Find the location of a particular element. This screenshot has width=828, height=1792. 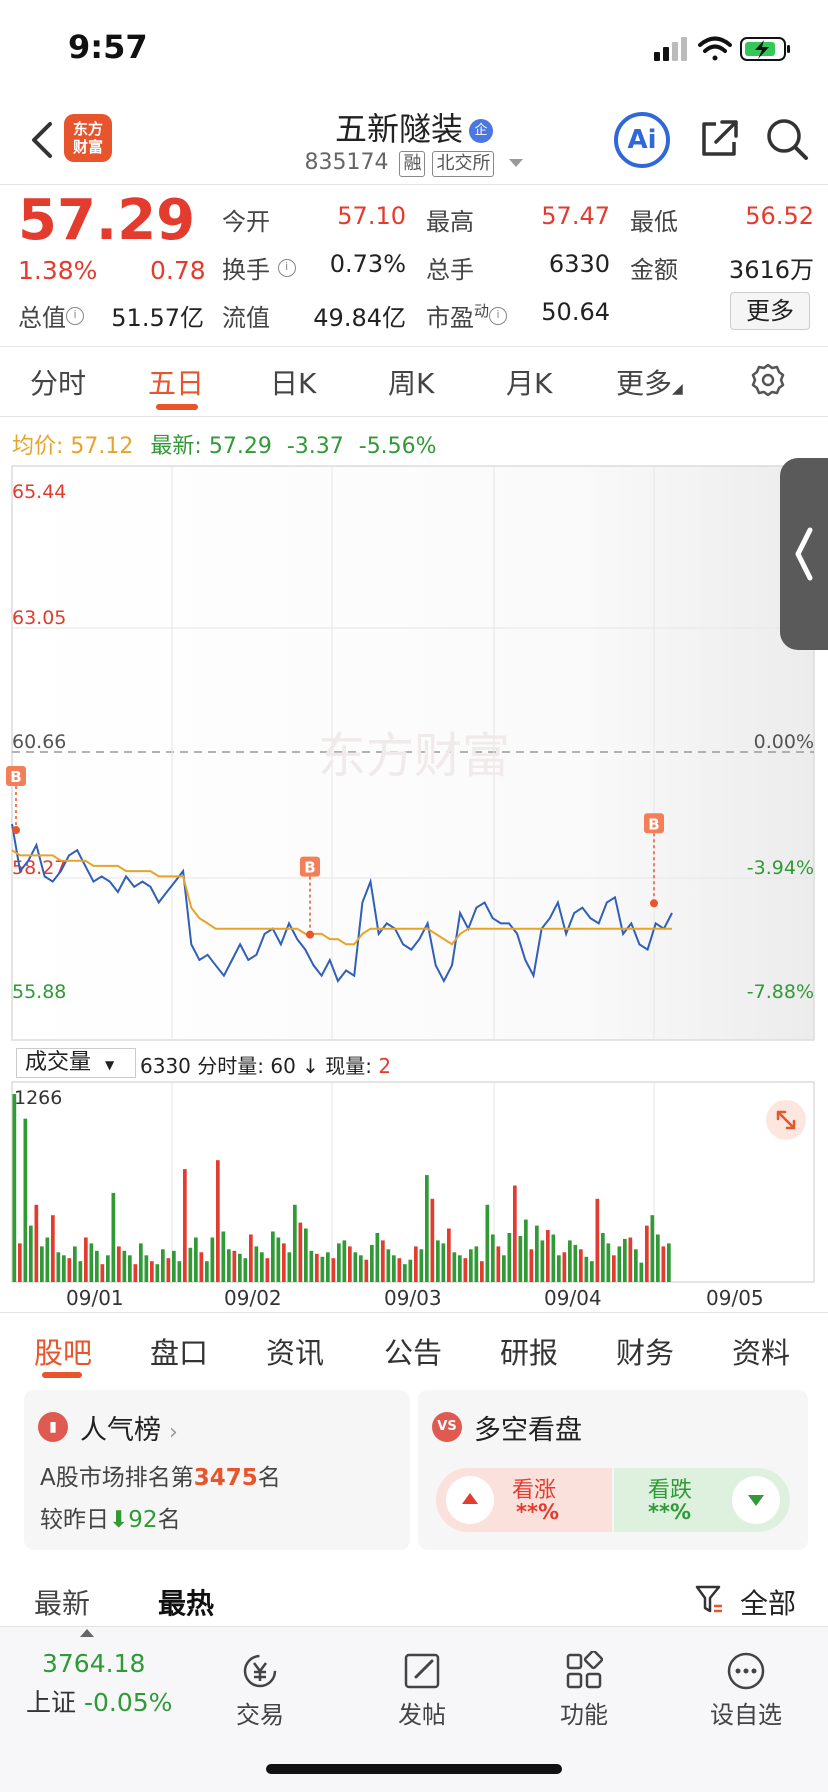

tab-intraday: 分时 is located at coordinates (58, 383).